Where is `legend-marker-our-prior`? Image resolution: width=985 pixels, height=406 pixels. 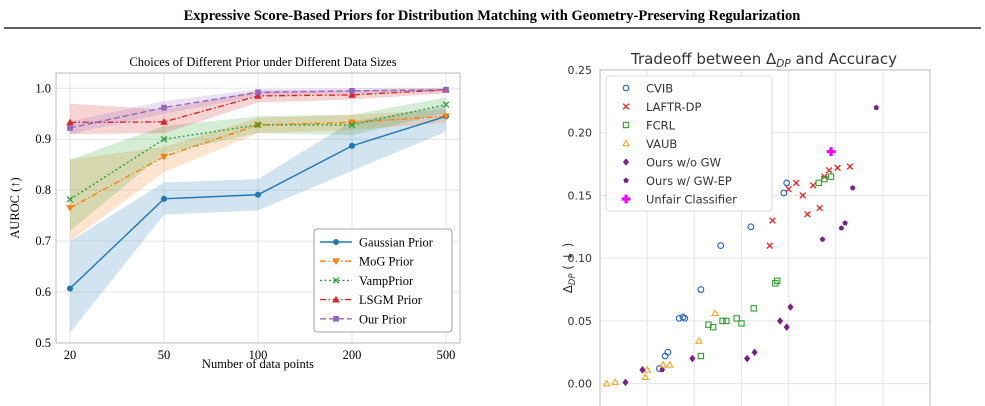 legend-marker-our-prior is located at coordinates (336, 318).